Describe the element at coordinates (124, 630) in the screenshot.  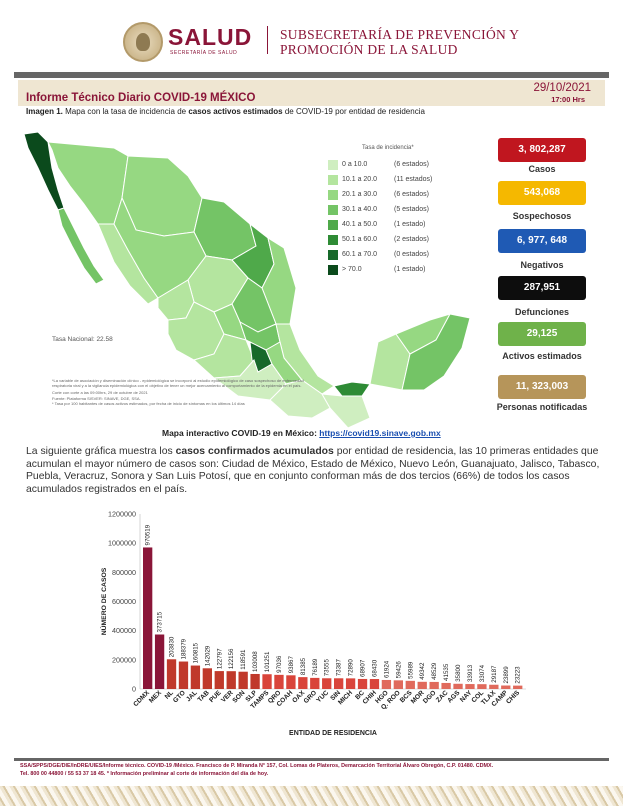
I see `y-tick-label: 400000` at that location.